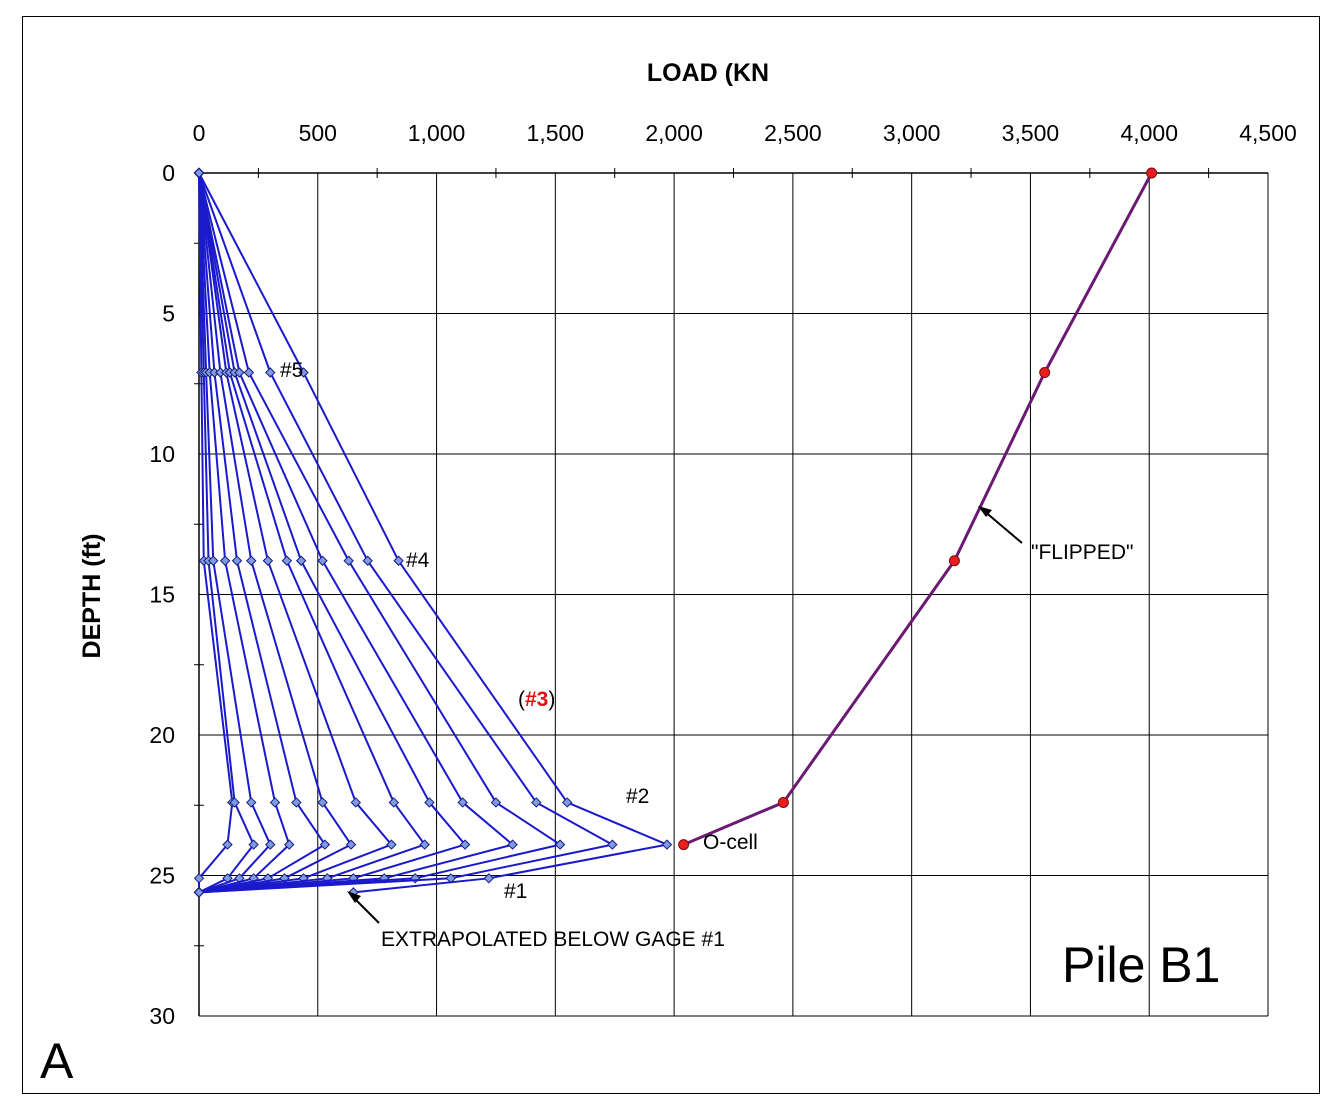  Describe the element at coordinates (1082, 552) in the screenshot. I see `flipped-label: "FLIPPED"` at that location.